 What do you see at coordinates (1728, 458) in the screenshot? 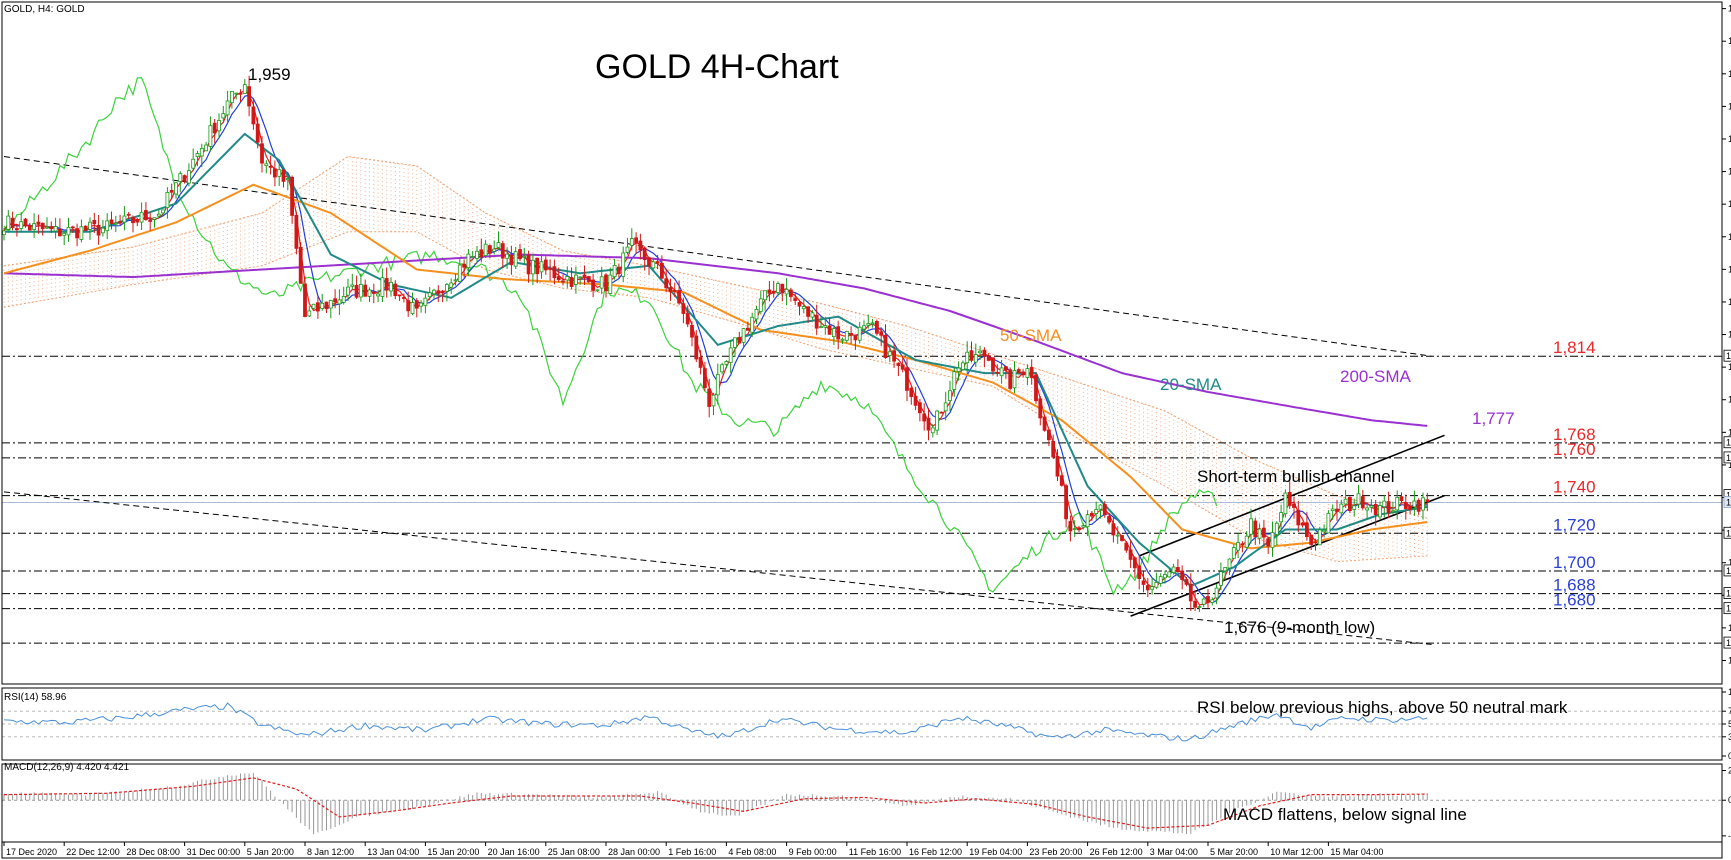
I see `price-tag-label: 1760.00` at bounding box center [1728, 458].